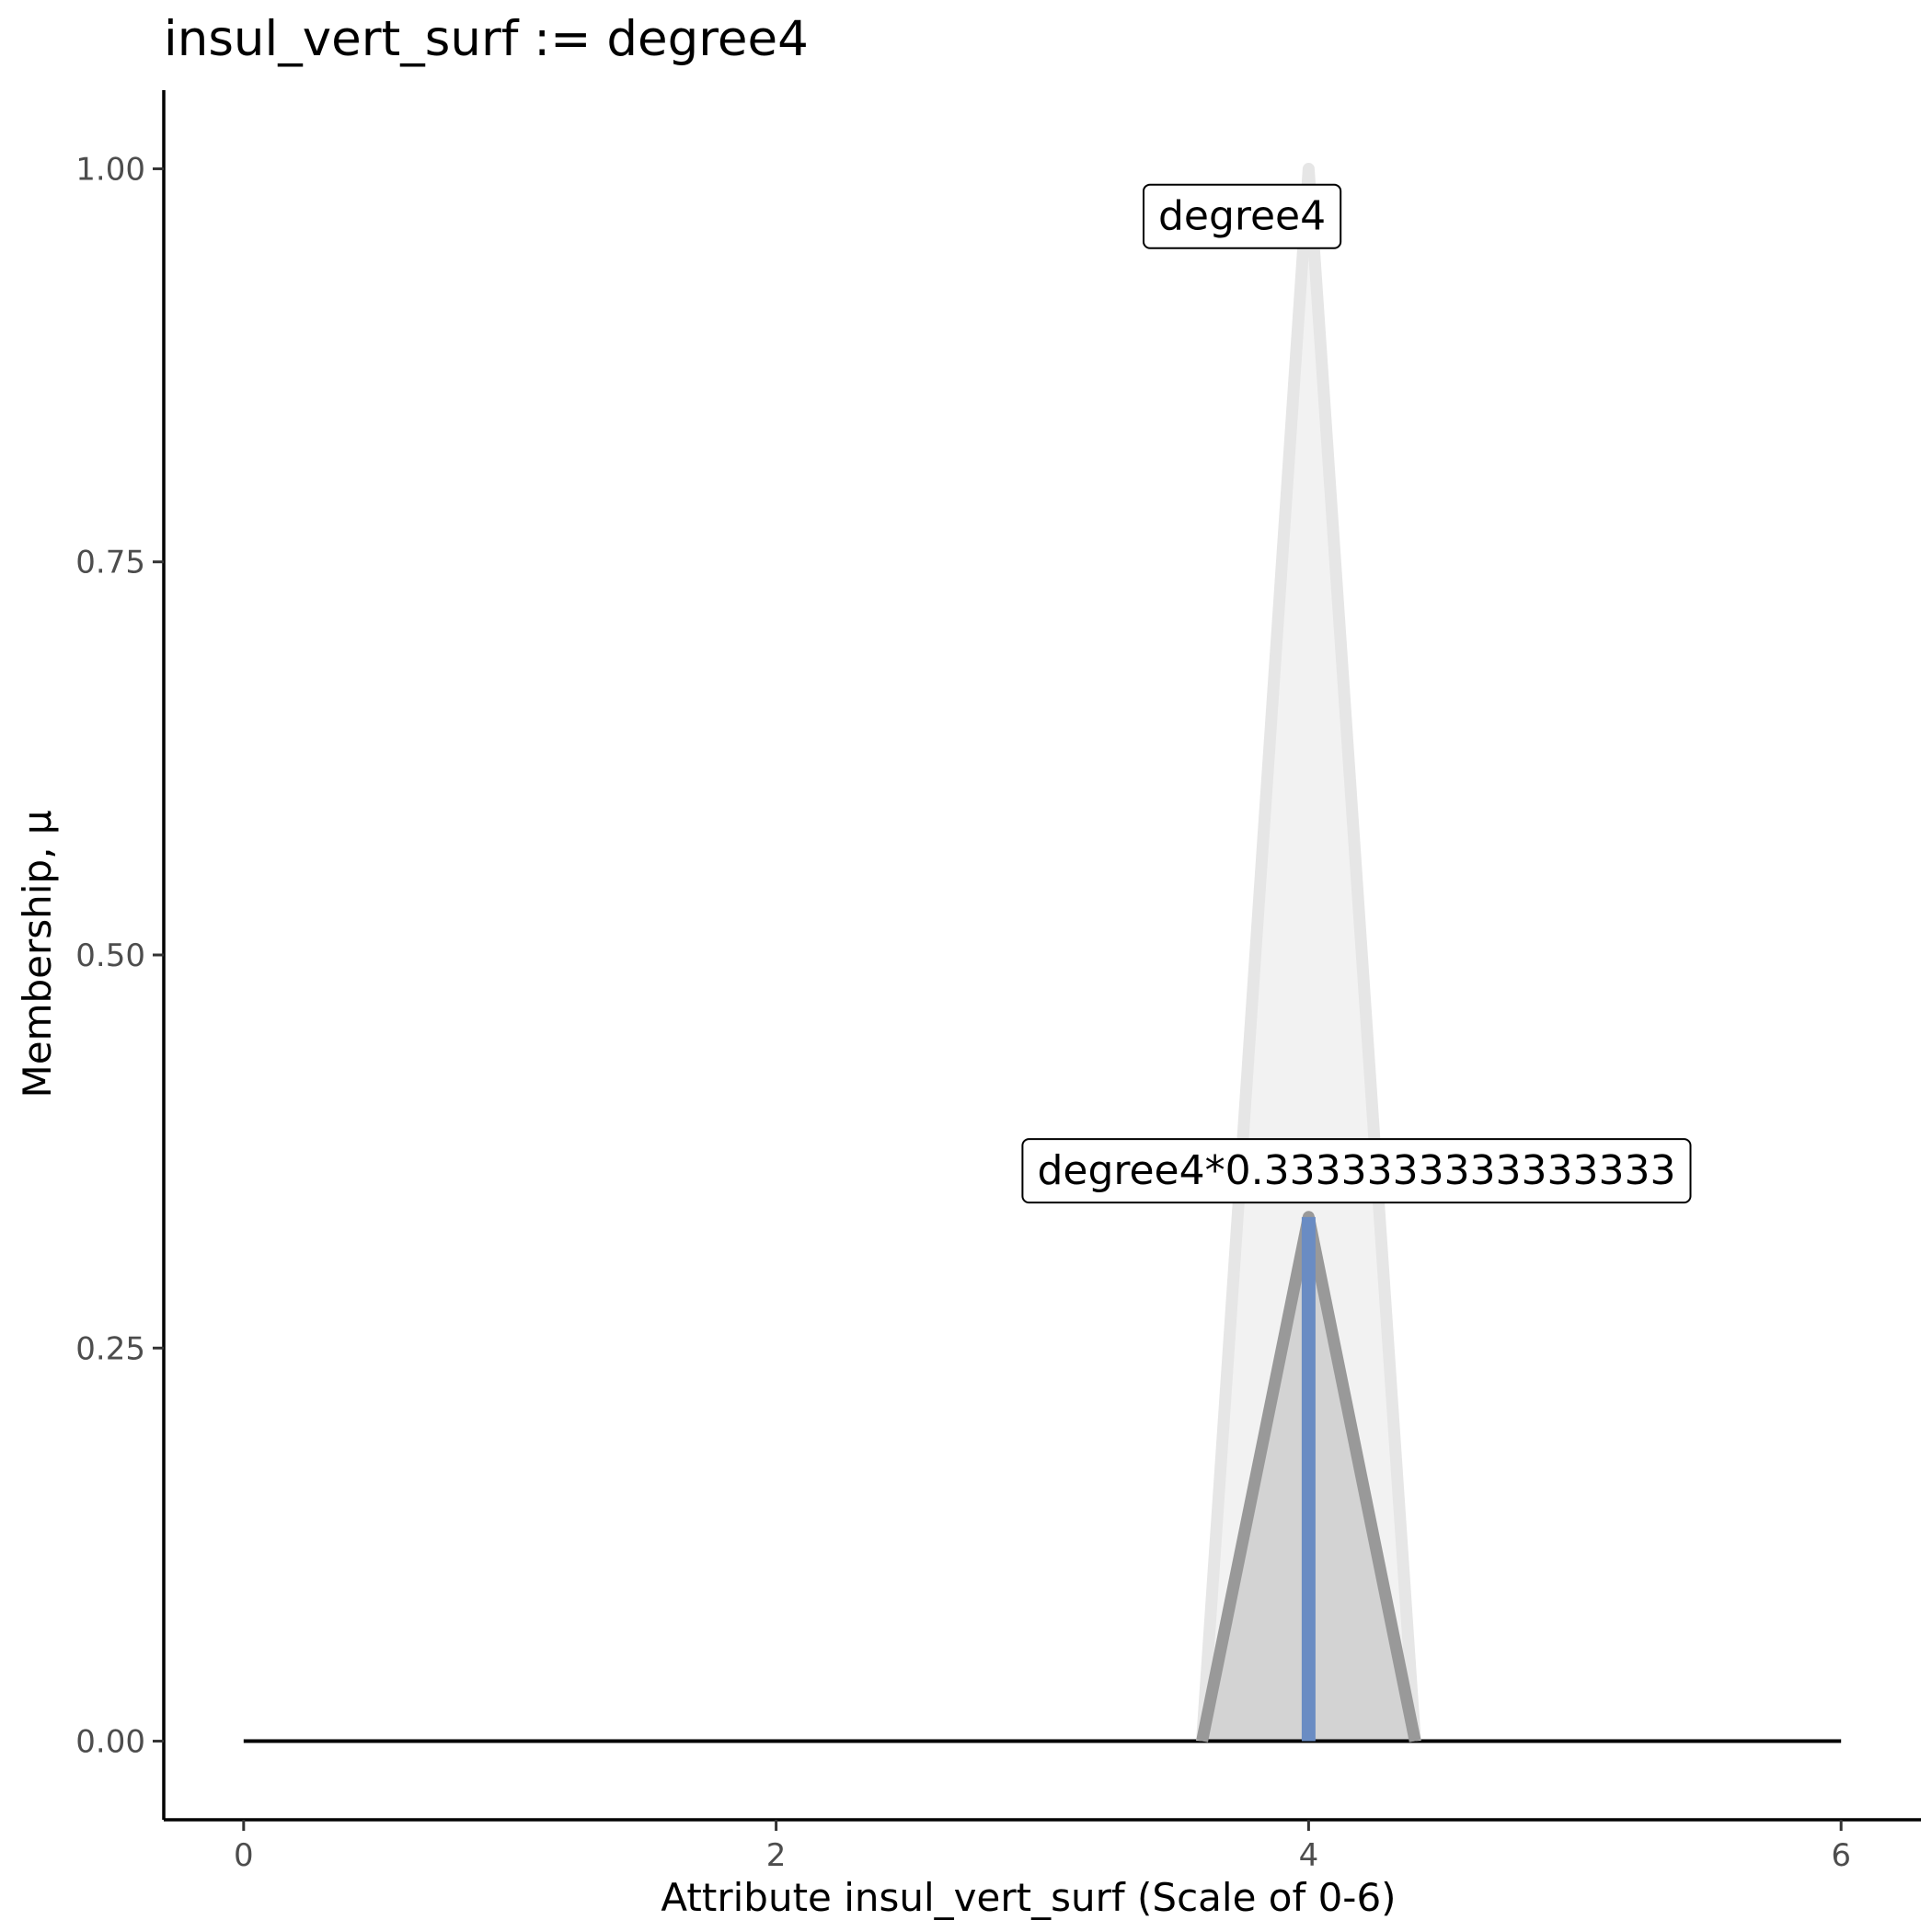 Image resolution: width=1932 pixels, height=1932 pixels. What do you see at coordinates (110, 1742) in the screenshot?
I see `y-tick-label: 0.00` at bounding box center [110, 1742].